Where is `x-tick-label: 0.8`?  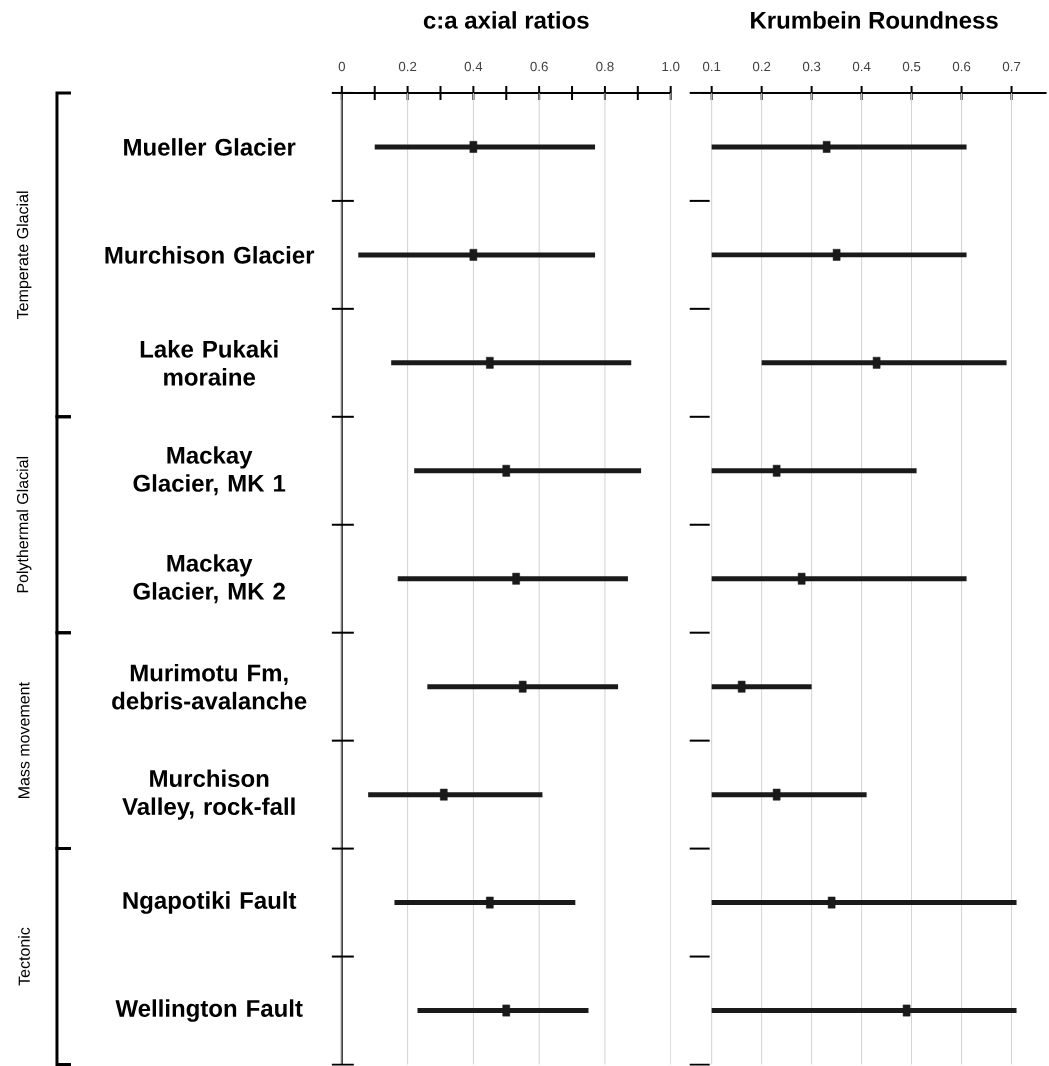
x-tick-label: 0.8 is located at coordinates (605, 66).